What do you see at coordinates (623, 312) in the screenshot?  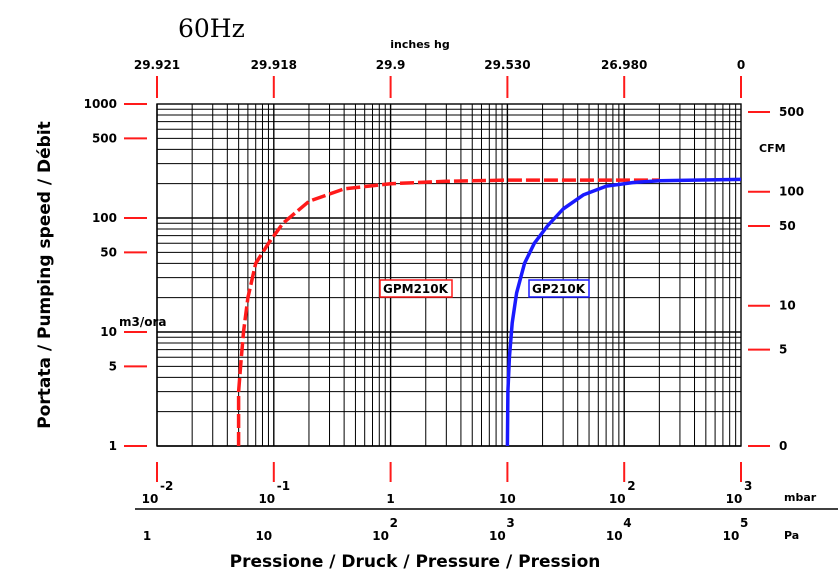 I see `series-line-gp210k` at bounding box center [623, 312].